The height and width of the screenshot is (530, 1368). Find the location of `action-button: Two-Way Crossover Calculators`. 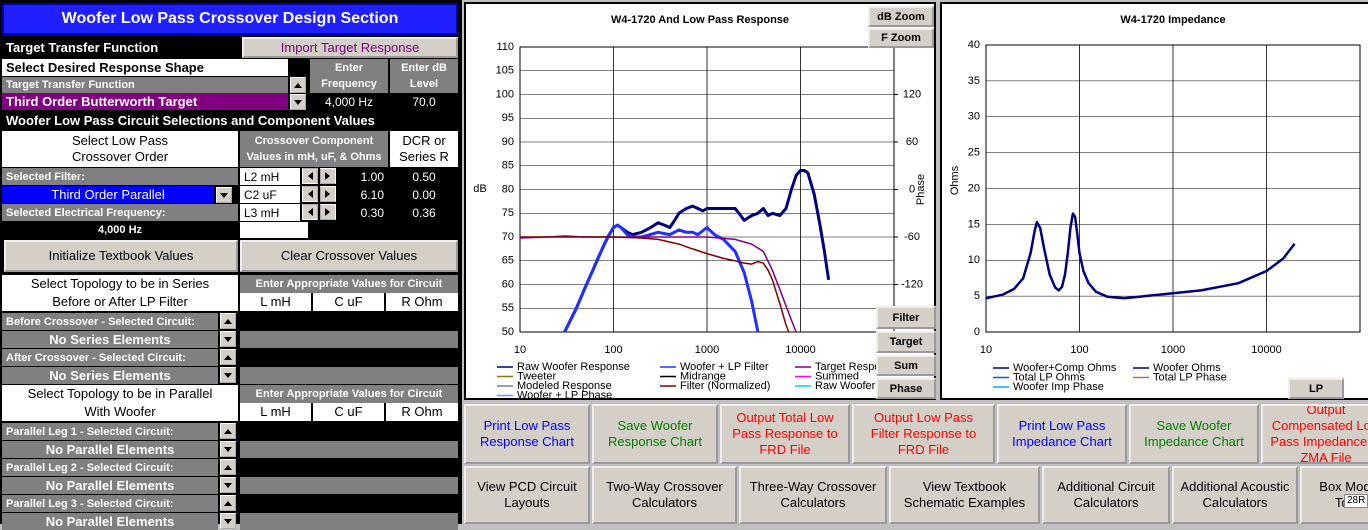

action-button: Two-Way Crossover Calculators is located at coordinates (664, 495).